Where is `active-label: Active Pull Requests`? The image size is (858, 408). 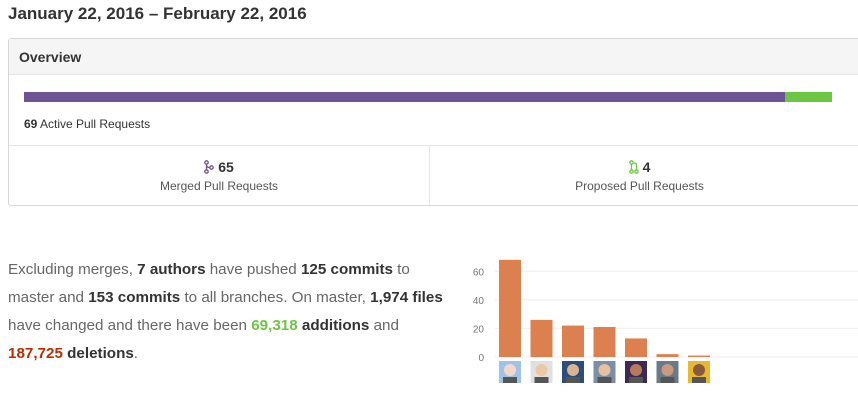
active-label: Active Pull Requests is located at coordinates (95, 124).